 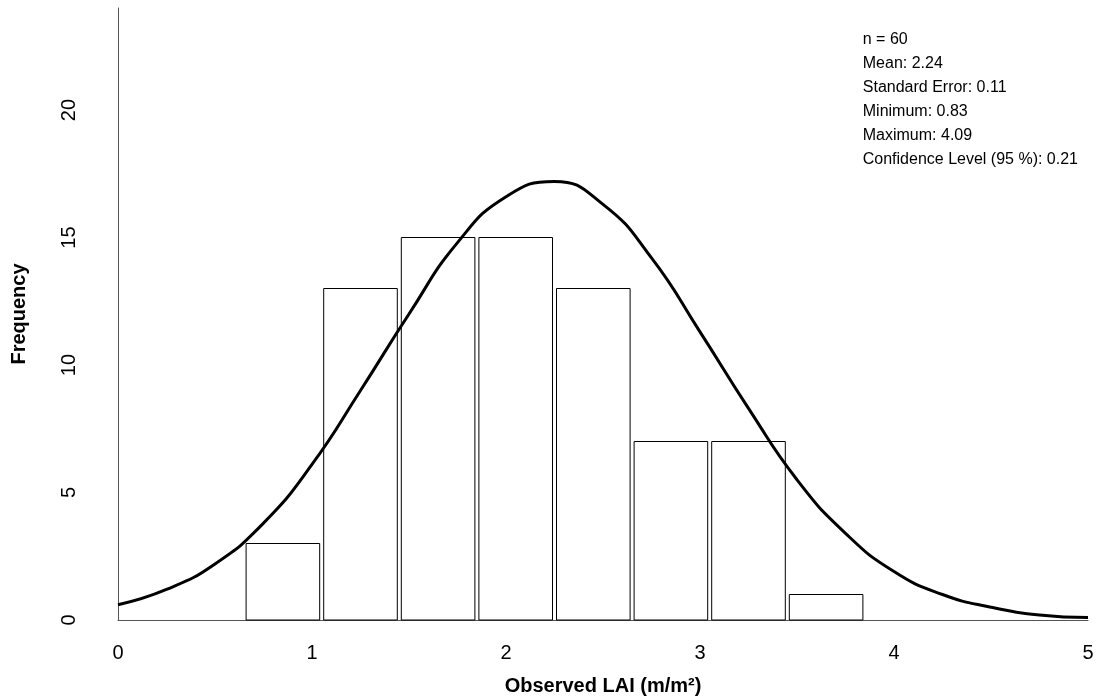 What do you see at coordinates (894, 652) in the screenshot?
I see `x-tick-label: 4` at bounding box center [894, 652].